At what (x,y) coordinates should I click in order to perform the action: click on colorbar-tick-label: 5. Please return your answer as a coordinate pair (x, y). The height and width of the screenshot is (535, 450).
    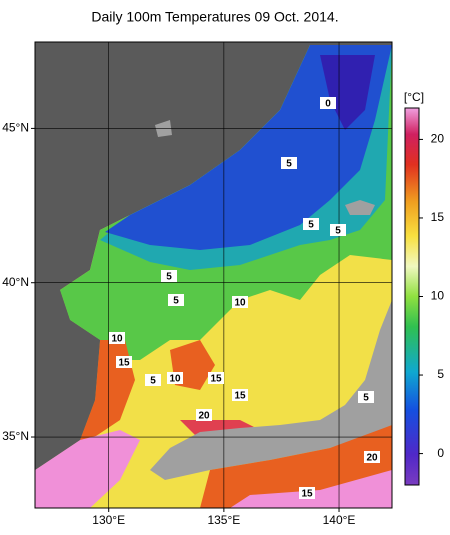
    Looking at the image, I should click on (440, 374).